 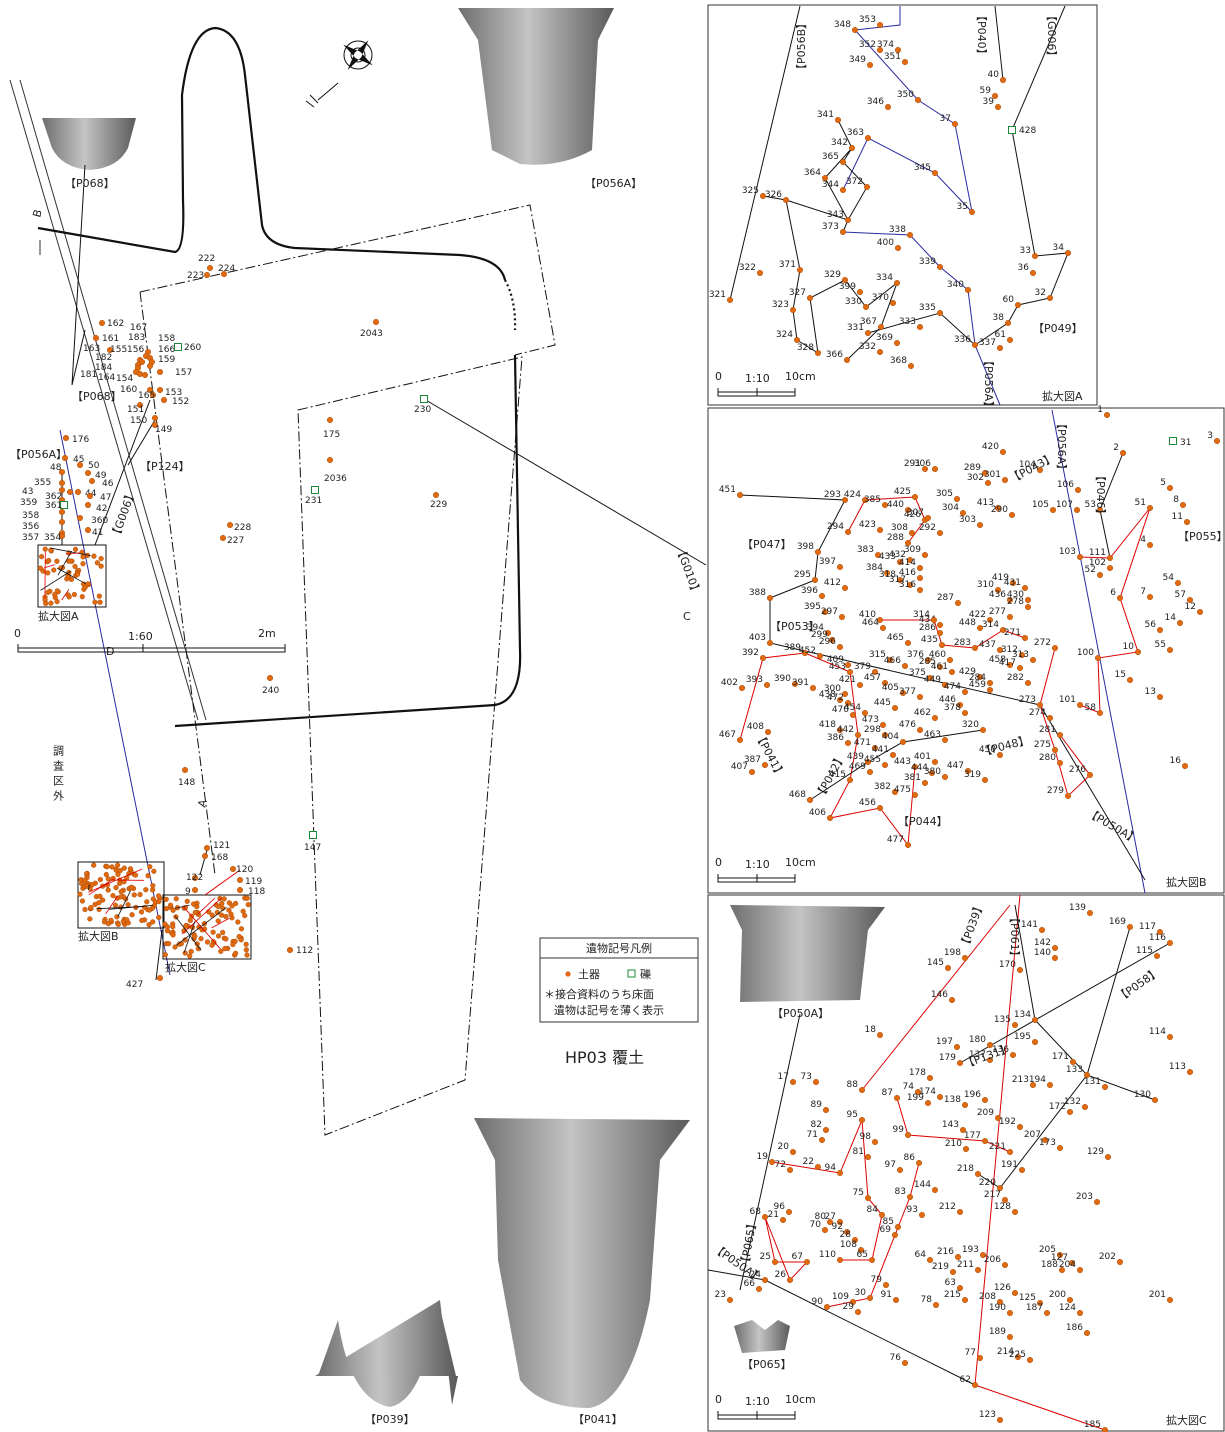 What do you see at coordinates (912, 515) in the screenshot?
I see `point-label: 426` at bounding box center [912, 515].